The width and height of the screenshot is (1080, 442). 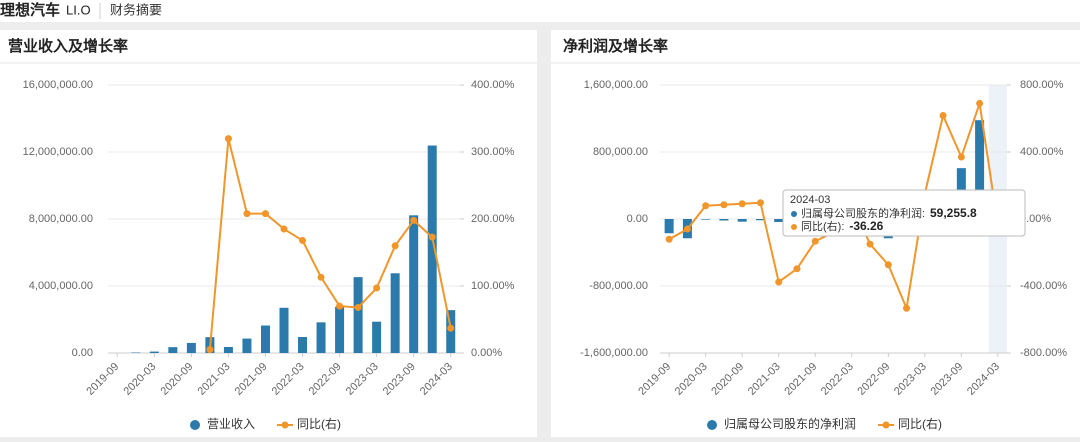 What do you see at coordinates (618, 286) in the screenshot?
I see `y-tick-label: -800,000.00` at bounding box center [618, 286].